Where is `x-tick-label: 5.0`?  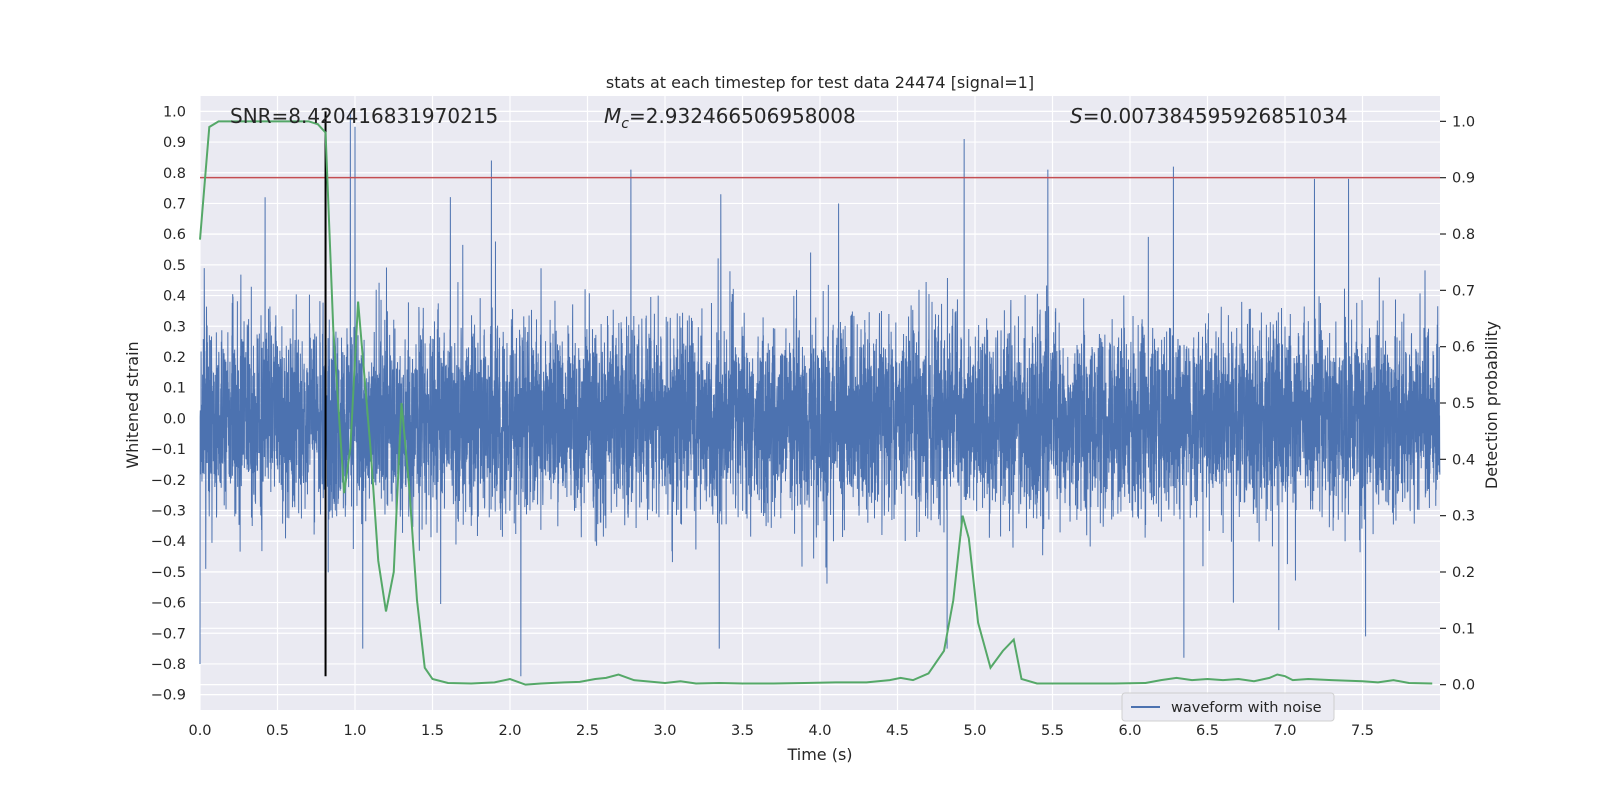
x-tick-label: 5.0 is located at coordinates (974, 731).